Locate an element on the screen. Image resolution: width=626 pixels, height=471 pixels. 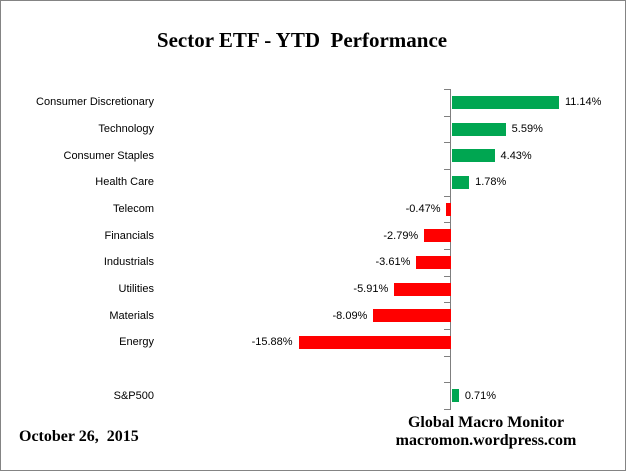
value-label-financials: -2.79% is located at coordinates (401, 235).